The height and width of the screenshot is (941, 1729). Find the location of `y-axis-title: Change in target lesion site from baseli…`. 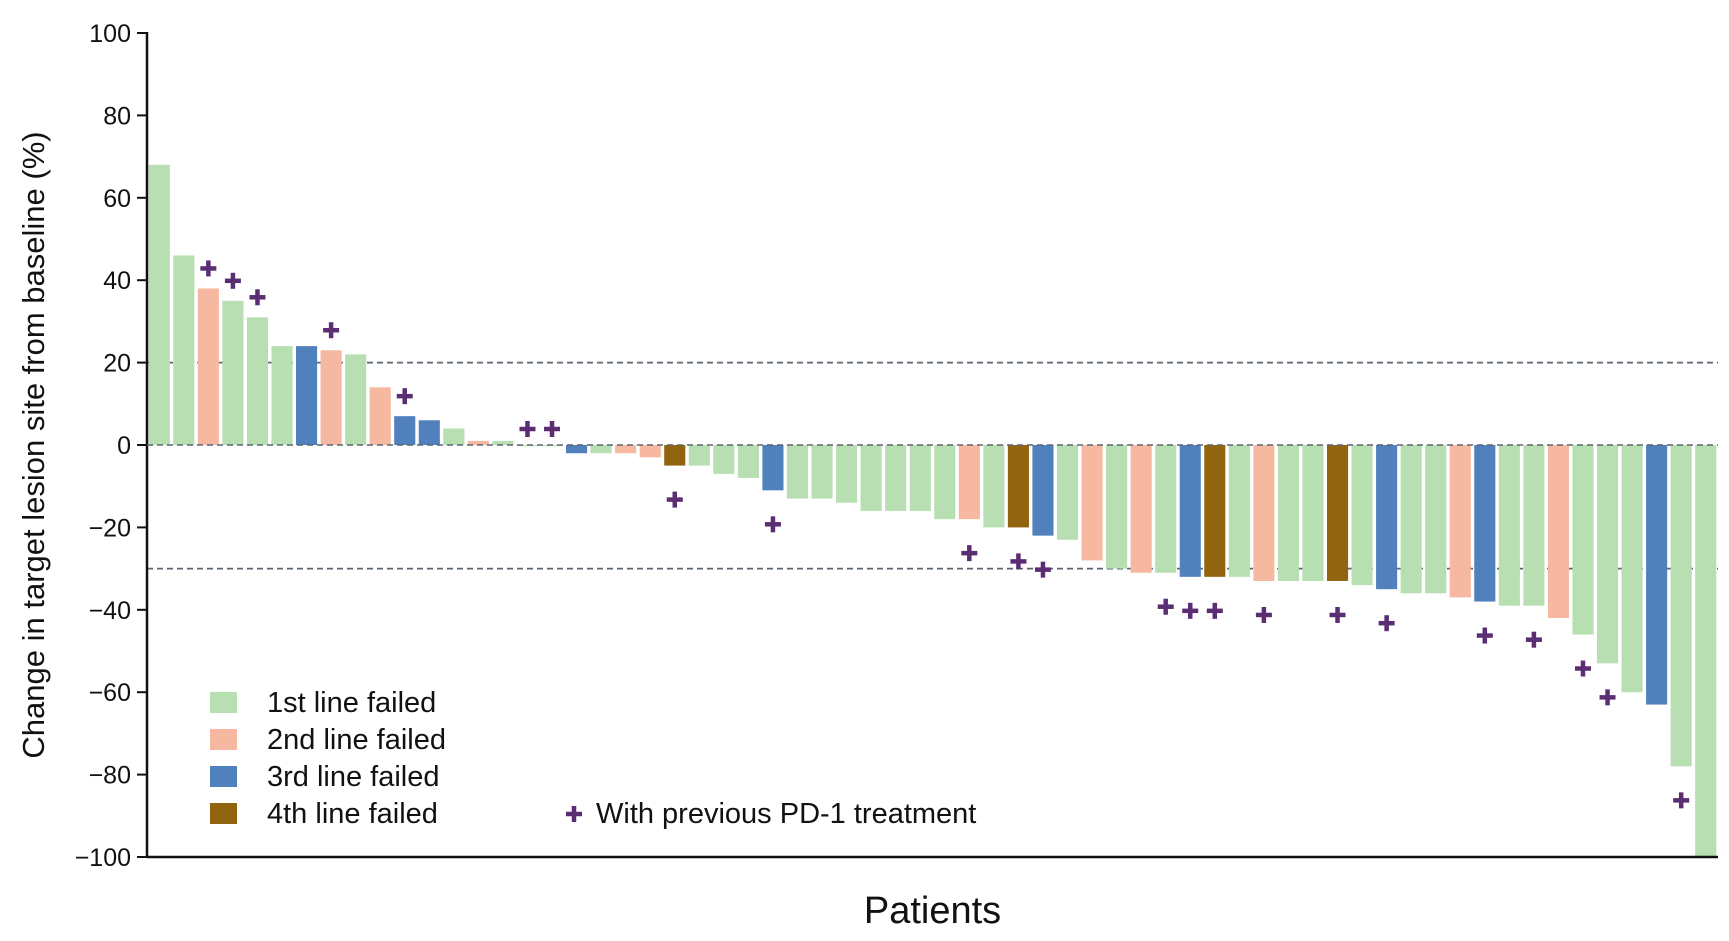

y-axis-title: Change in target lesion site from baseli… is located at coordinates (33, 444).